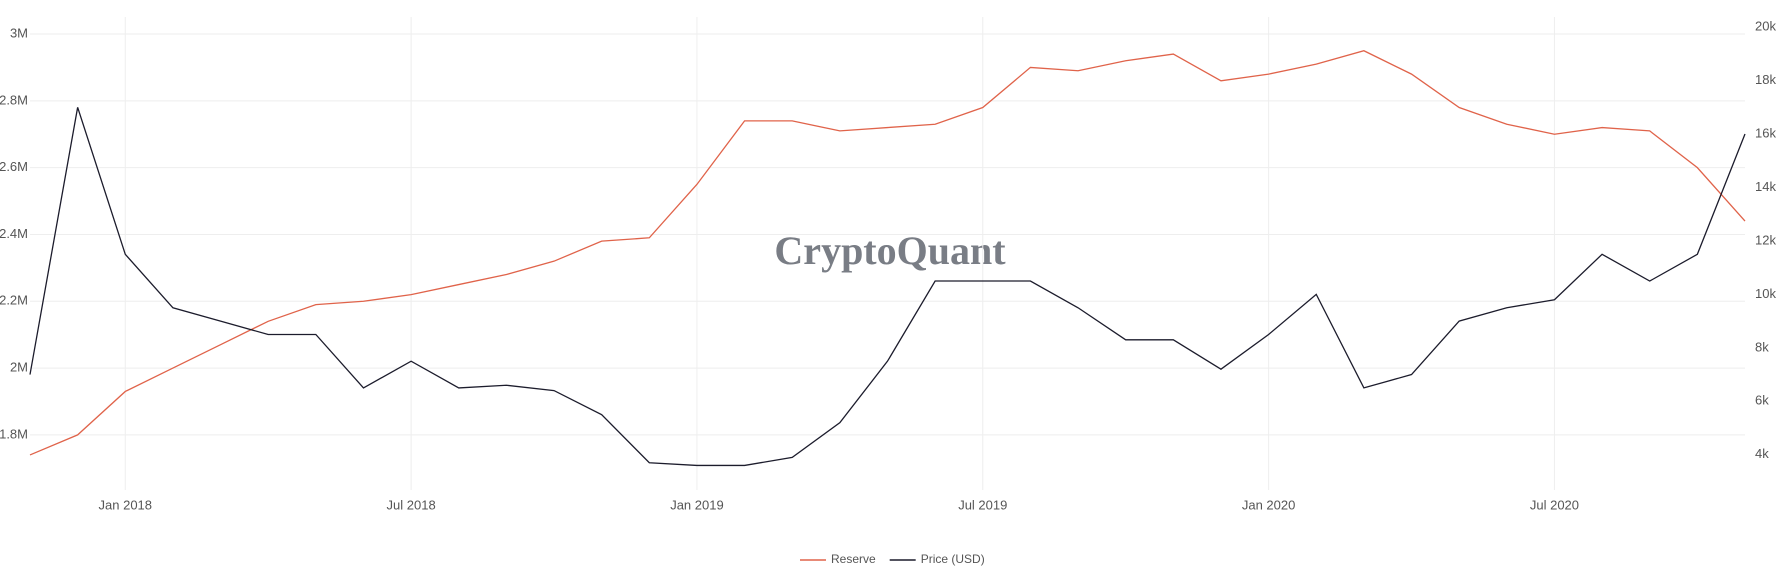 Image resolution: width=1779 pixels, height=575 pixels. Describe the element at coordinates (19, 367) in the screenshot. I see `y-tick-label: 2M` at that location.